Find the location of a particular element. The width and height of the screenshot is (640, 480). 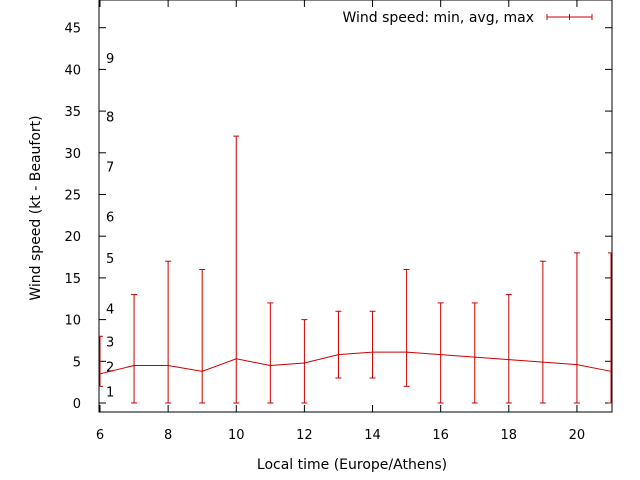

y-tick-label: 15 is located at coordinates (72, 279).